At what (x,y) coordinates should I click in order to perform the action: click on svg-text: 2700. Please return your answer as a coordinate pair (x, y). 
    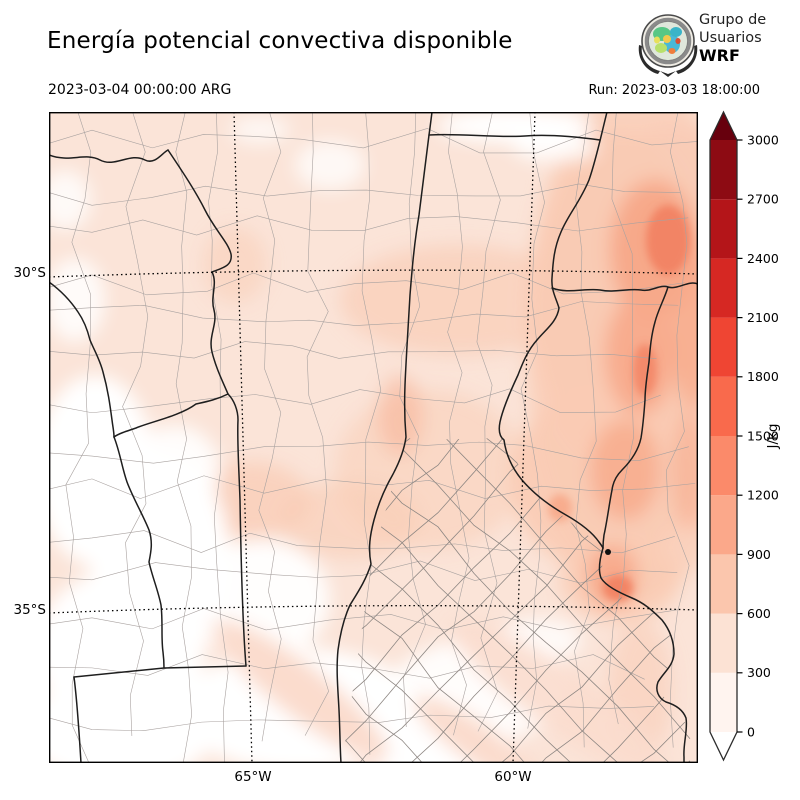
    Looking at the image, I should click on (763, 199).